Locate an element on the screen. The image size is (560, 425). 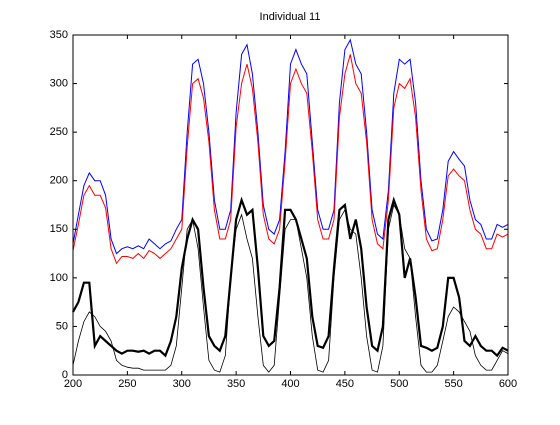
x-tick-label: 200 is located at coordinates (73, 384).